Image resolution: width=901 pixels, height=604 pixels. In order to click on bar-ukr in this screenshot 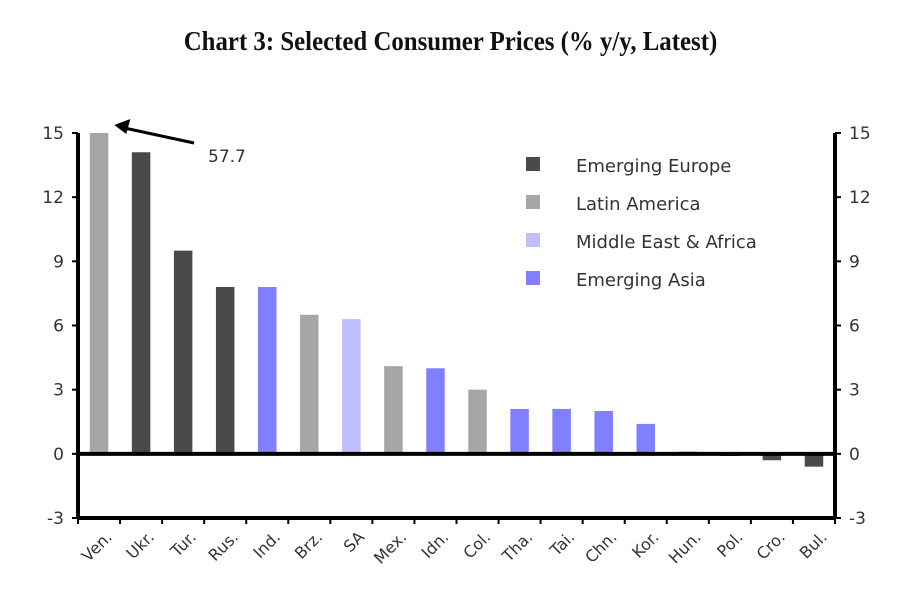, I will do `click(141, 303)`.